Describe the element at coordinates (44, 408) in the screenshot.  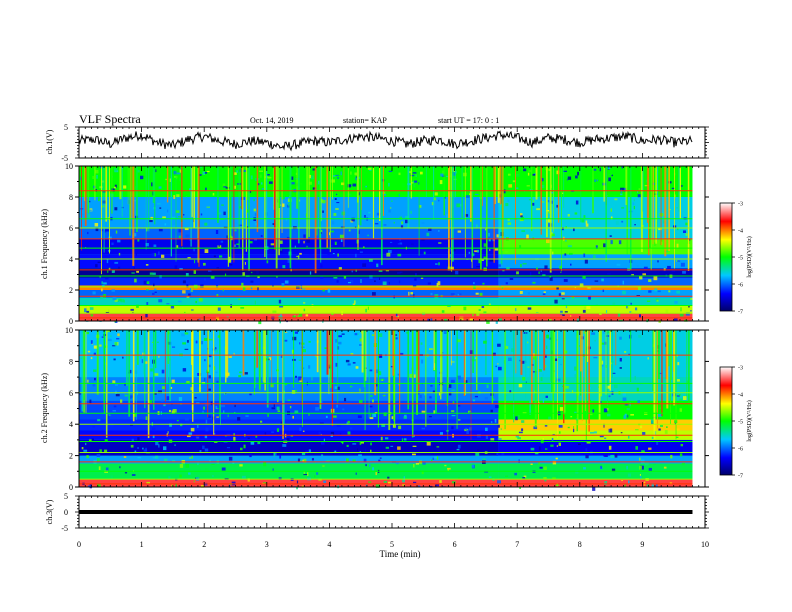
I see `ch2-spectrogram-ylabel: ch.2 Frequency (kHz)` at that location.